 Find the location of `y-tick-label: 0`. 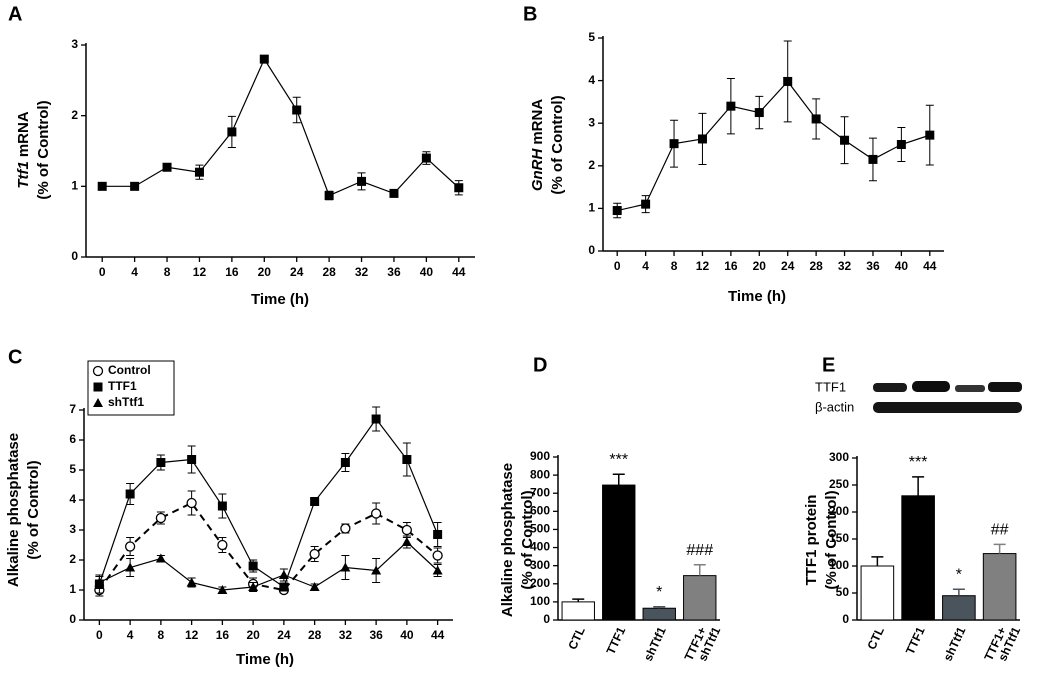

y-tick-label: 0 is located at coordinates (72, 619).